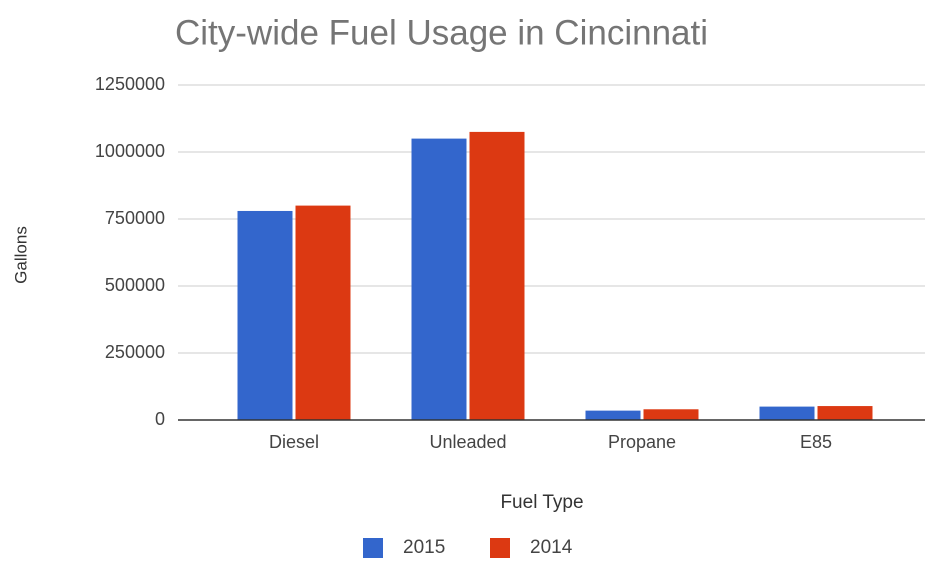 The width and height of the screenshot is (926, 561). Describe the element at coordinates (135, 352) in the screenshot. I see `y-tick-label: 250000` at that location.